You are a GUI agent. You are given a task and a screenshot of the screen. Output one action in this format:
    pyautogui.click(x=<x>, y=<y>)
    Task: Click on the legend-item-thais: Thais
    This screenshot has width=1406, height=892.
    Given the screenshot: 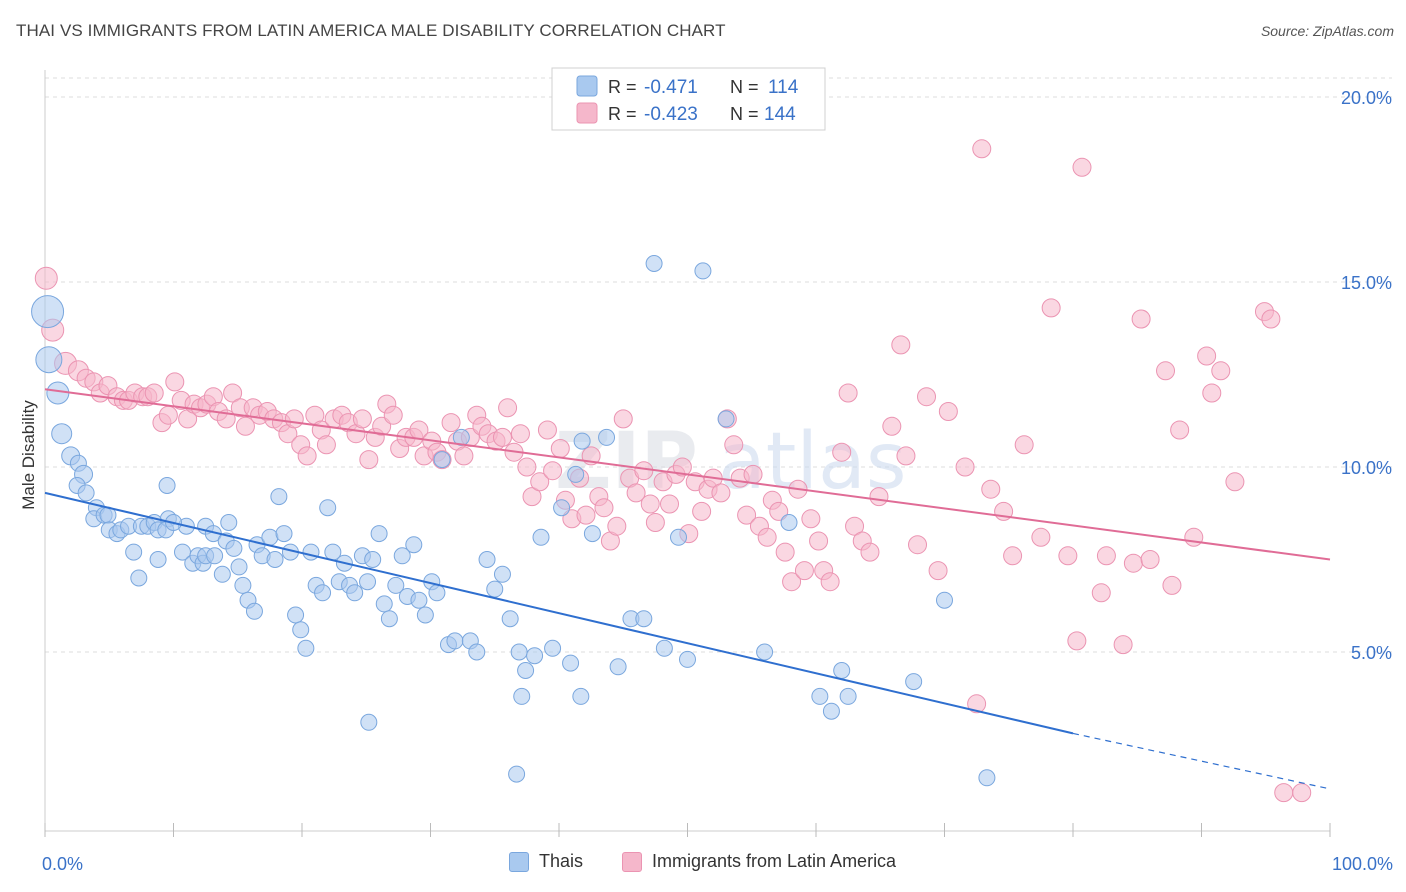 What is the action you would take?
    pyautogui.click(x=546, y=861)
    